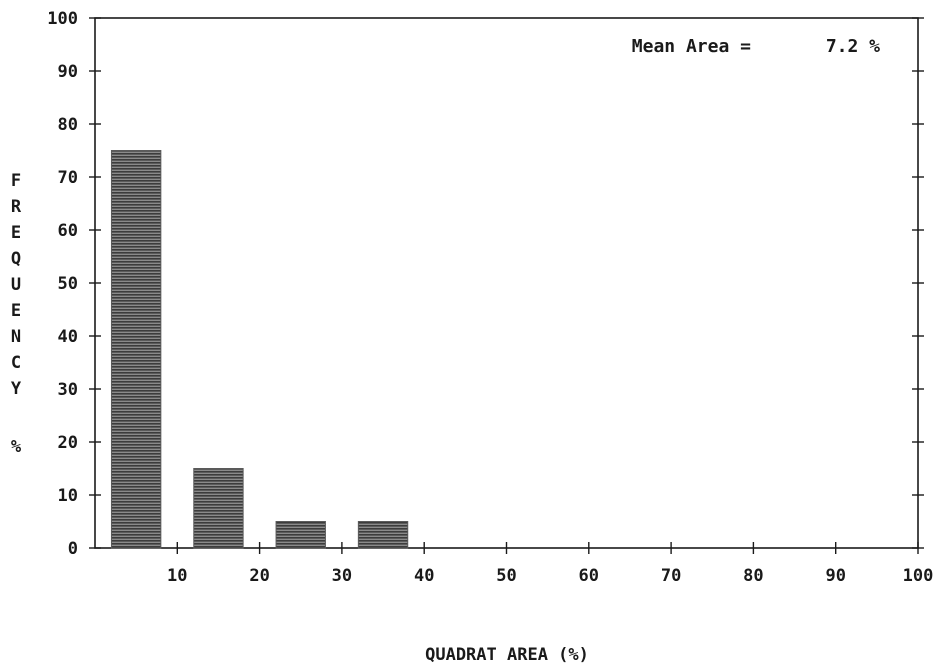 This screenshot has width=938, height=667. Describe the element at coordinates (68, 443) in the screenshot. I see `y-tick-label: 20` at that location.